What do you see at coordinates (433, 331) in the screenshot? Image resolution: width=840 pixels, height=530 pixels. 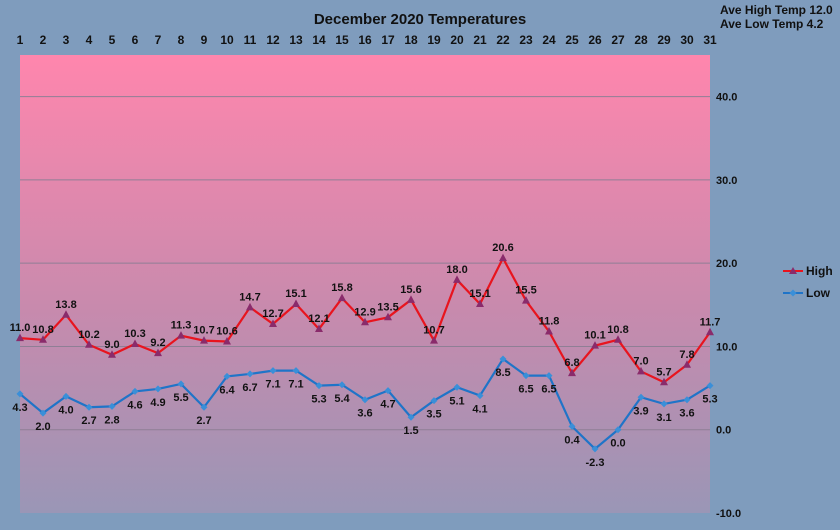 I see `high-data-label: 10.7` at bounding box center [433, 331].